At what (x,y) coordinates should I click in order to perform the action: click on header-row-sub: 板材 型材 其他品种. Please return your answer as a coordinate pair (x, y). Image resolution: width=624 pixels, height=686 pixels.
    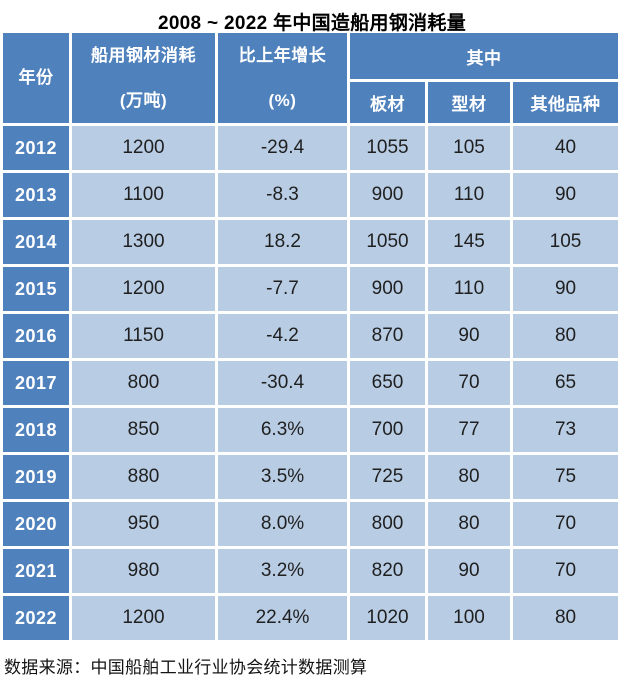
    Looking at the image, I should click on (311, 102).